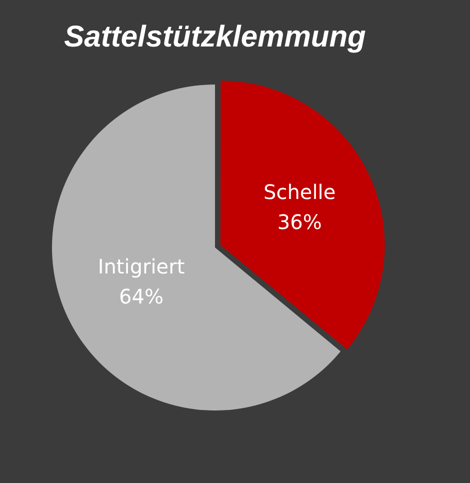 The width and height of the screenshot is (470, 483). What do you see at coordinates (300, 192) in the screenshot?
I see `slice-label: Schelle` at bounding box center [300, 192].